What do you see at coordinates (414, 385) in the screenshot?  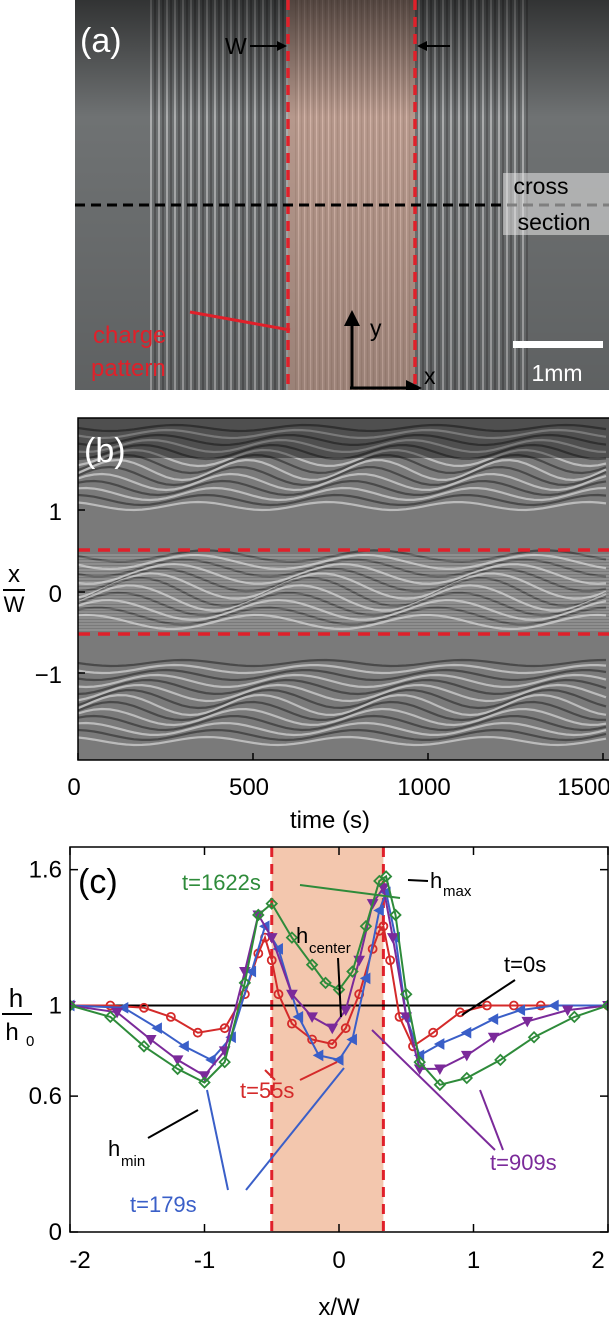 I see `x-axis-arrow-head` at bounding box center [414, 385].